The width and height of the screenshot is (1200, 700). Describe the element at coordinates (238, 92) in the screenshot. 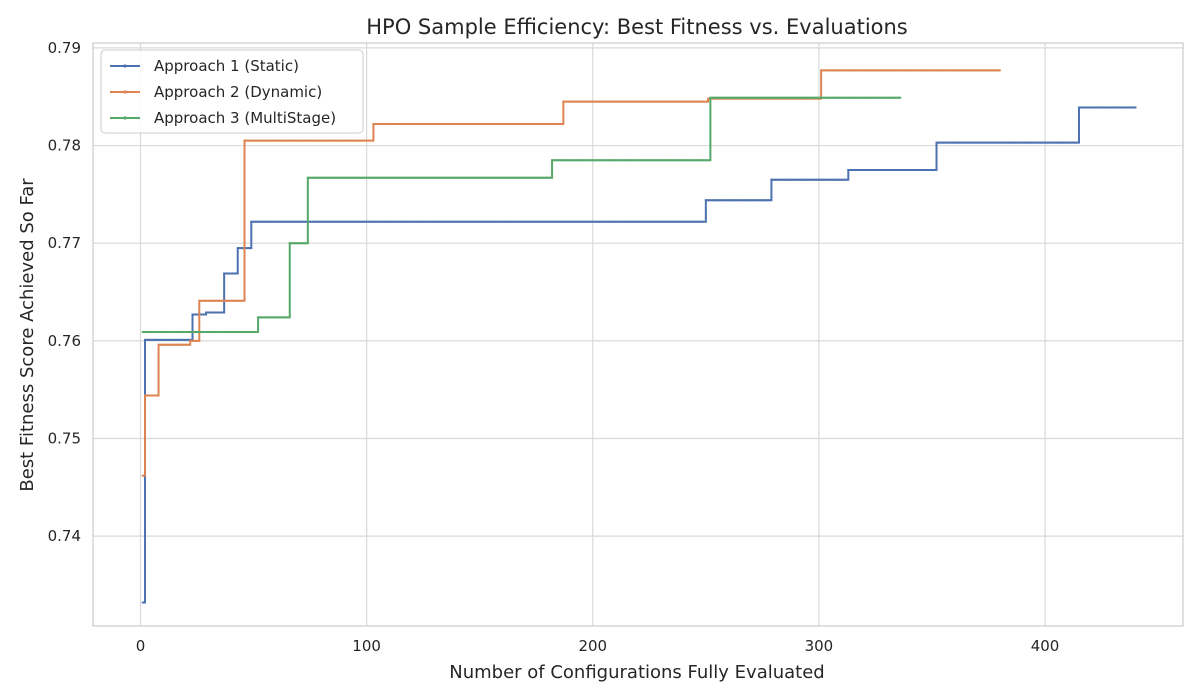

I see `legend-label: Approach 2 (Dynamic)` at that location.